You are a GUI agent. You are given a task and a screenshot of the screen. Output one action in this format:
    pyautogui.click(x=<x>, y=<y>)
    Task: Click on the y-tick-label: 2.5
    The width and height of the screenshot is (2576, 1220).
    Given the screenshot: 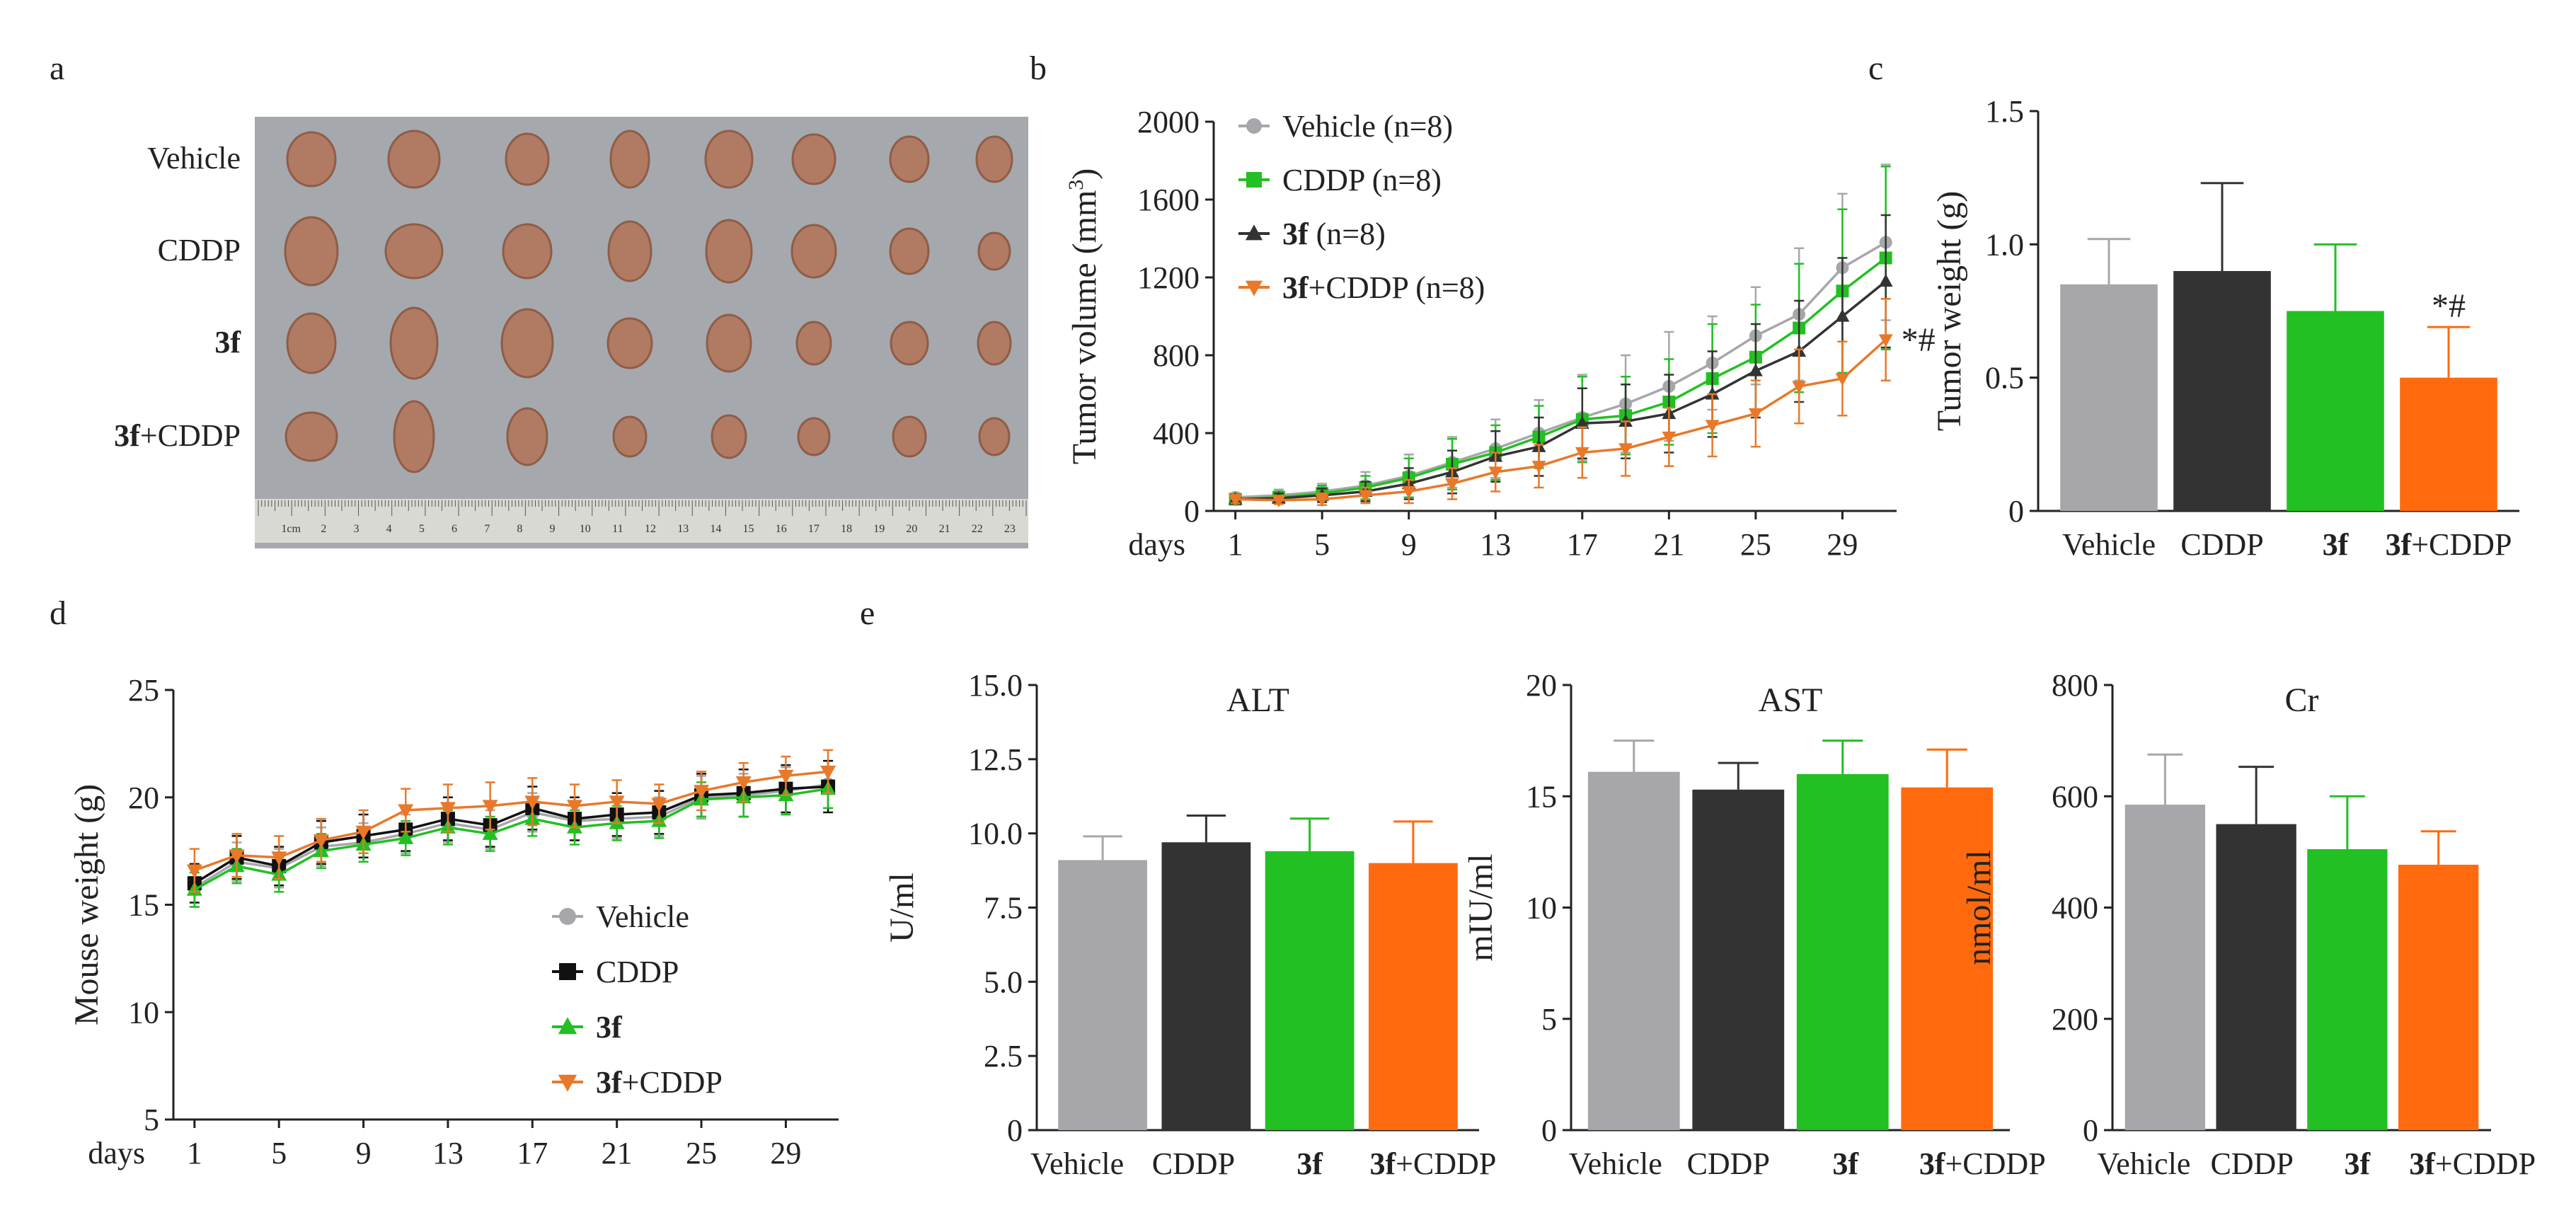 What is the action you would take?
    pyautogui.click(x=1004, y=1056)
    